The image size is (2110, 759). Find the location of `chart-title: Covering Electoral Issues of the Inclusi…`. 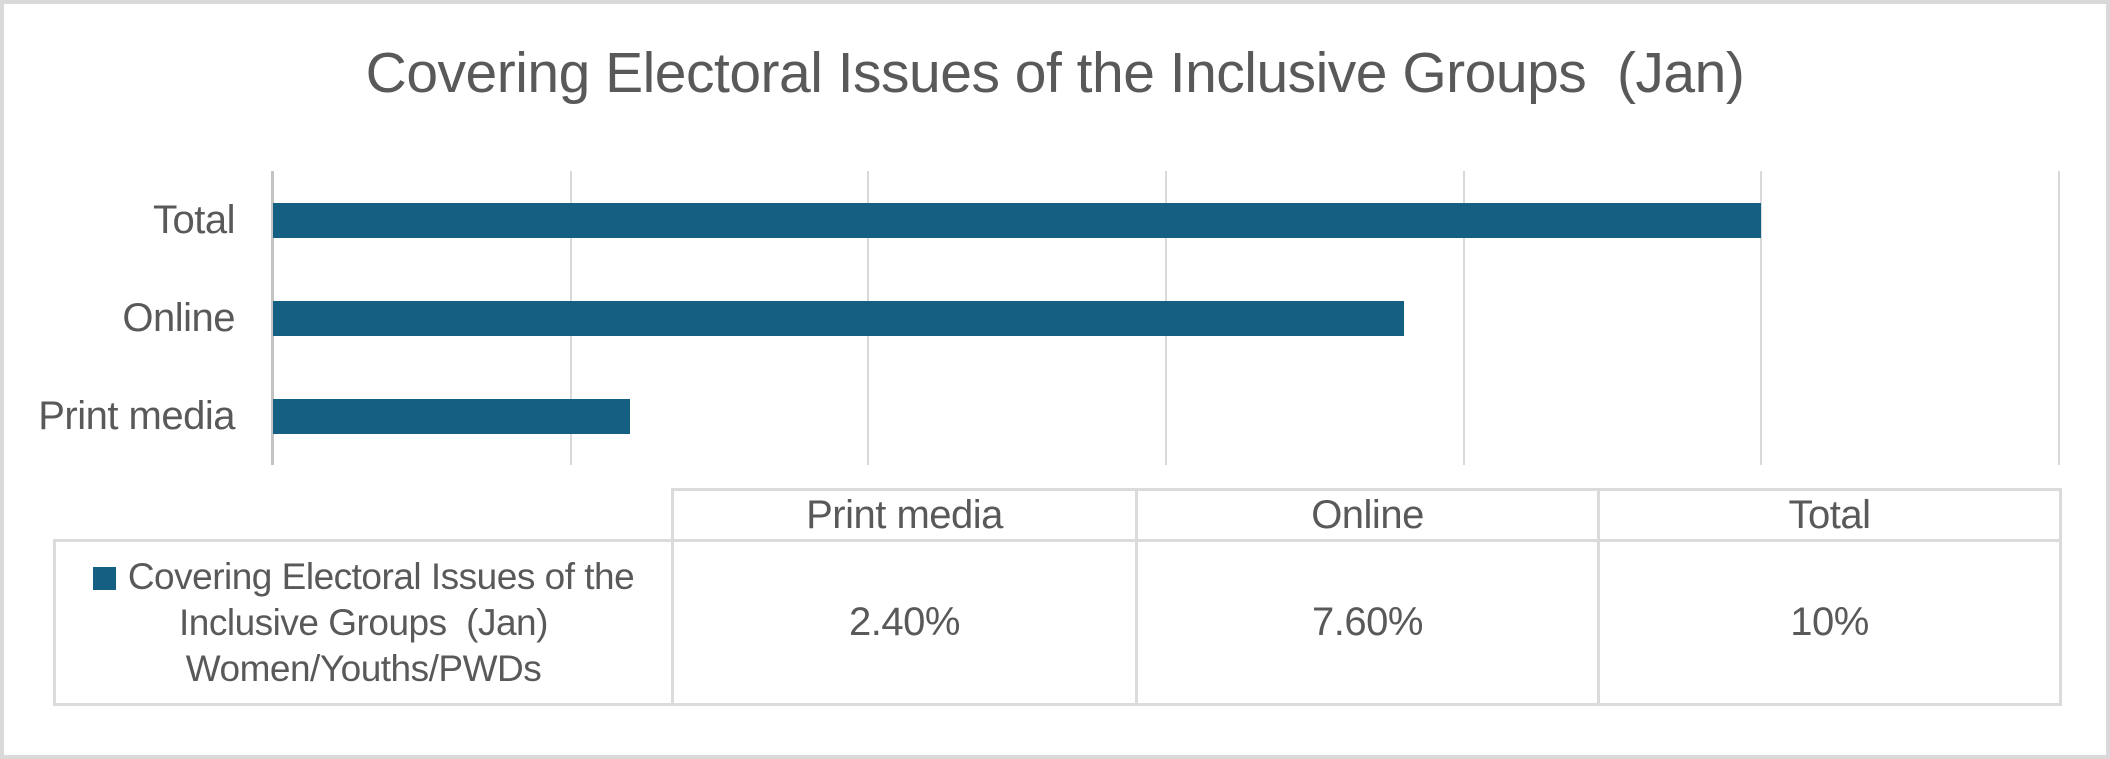

chart-title: Covering Electoral Issues of the Inclusi… is located at coordinates (1055, 73).